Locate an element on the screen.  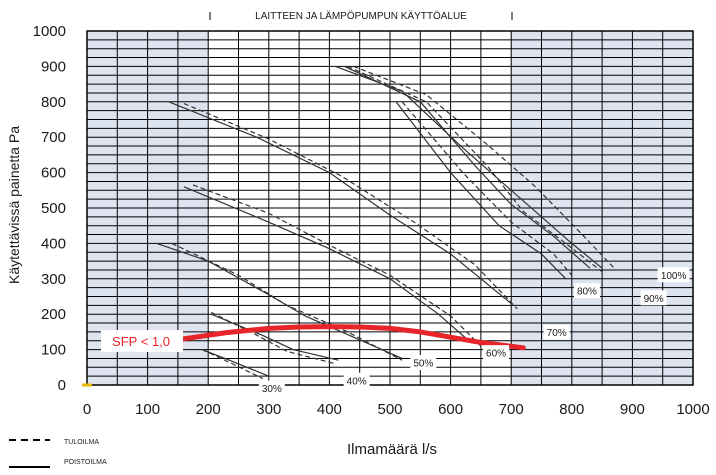
curve-label: 80% is located at coordinates (587, 292).